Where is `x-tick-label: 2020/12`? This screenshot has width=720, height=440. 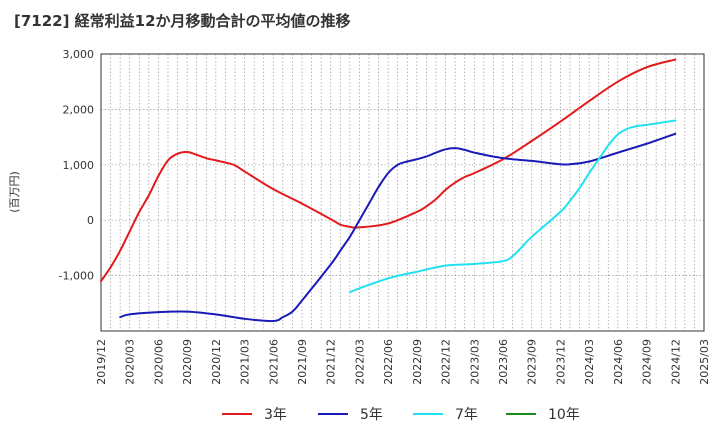 x-tick-label: 2020/12 is located at coordinates (216, 362).